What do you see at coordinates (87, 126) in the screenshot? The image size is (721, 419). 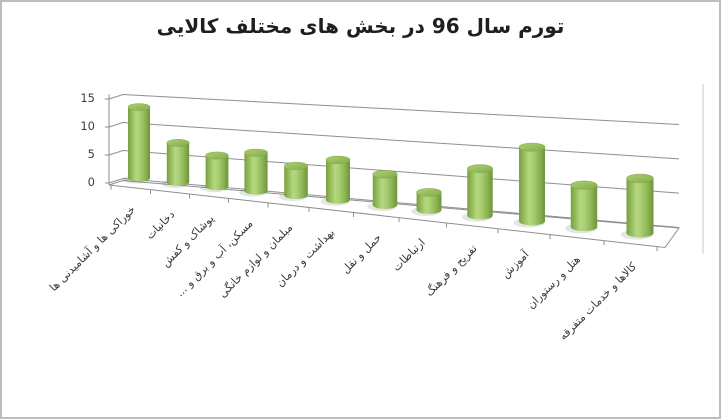 I see `value-axis-tick-label: 10` at bounding box center [87, 126].